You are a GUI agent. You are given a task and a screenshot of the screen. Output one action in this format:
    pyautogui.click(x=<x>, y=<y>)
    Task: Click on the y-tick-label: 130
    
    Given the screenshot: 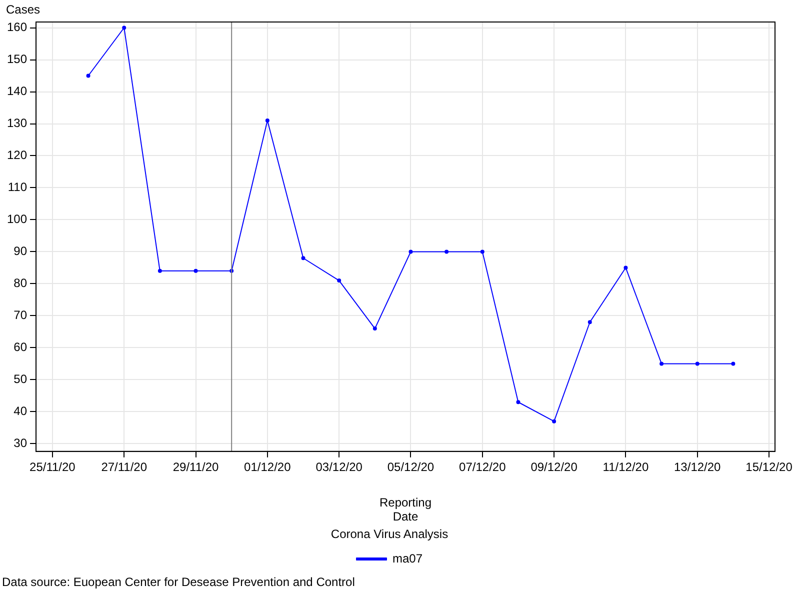 What is the action you would take?
    pyautogui.click(x=17, y=123)
    